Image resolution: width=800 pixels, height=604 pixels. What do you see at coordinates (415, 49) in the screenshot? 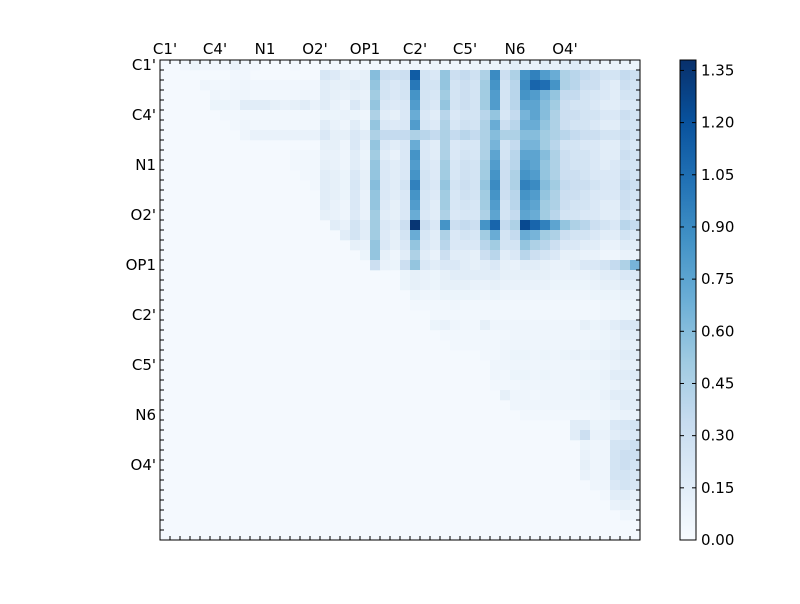
I see `x-tick-label: C2'` at bounding box center [415, 49].